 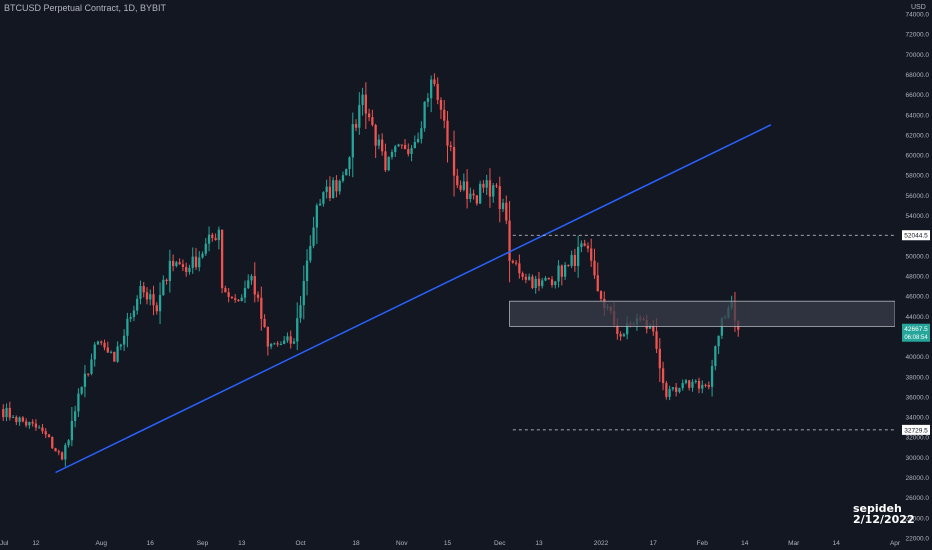 I want to click on price-tick-label: 36000.0, so click(x=918, y=397).